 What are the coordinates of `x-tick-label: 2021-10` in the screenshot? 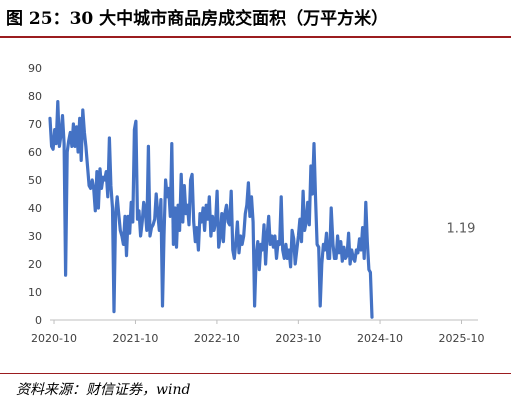 It's located at (135, 338).